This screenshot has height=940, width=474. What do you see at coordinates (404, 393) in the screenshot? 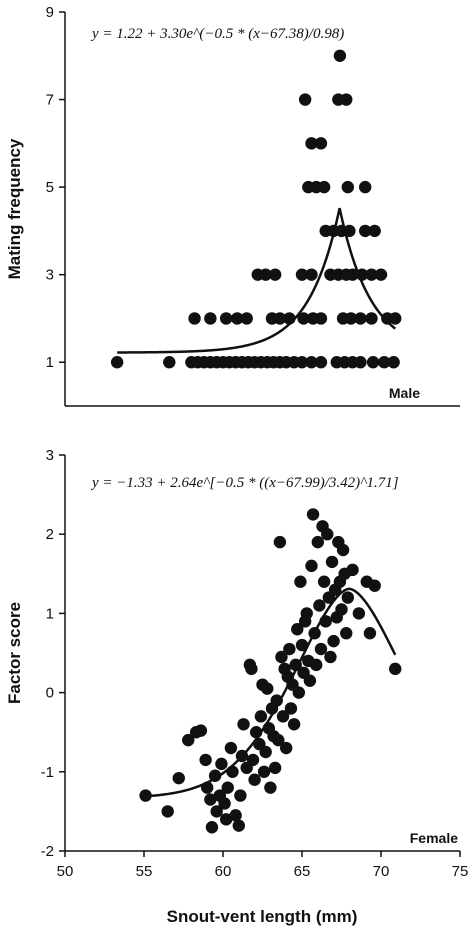
I see `panel-label: Male` at bounding box center [404, 393].